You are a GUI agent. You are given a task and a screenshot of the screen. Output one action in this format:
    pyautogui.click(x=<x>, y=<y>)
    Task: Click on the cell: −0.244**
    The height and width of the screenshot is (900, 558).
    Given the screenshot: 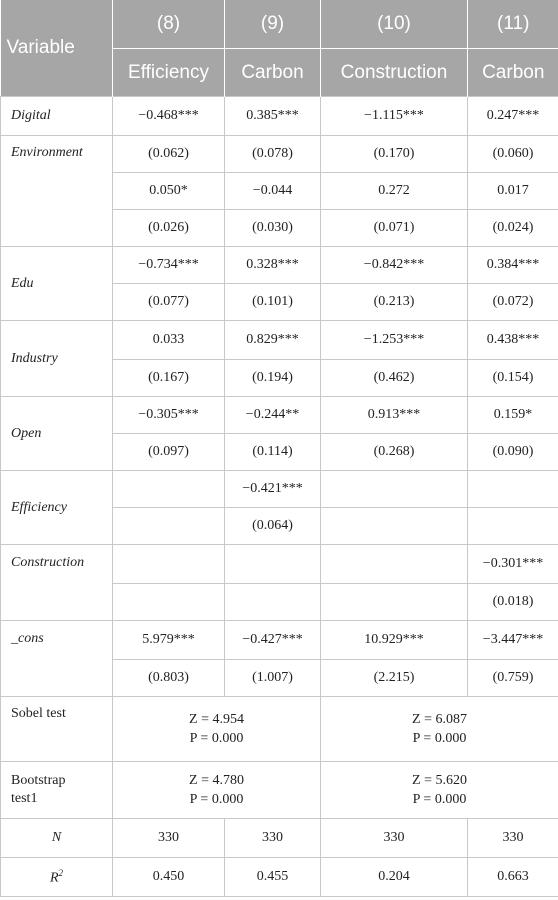 What is the action you would take?
    pyautogui.click(x=272, y=415)
    